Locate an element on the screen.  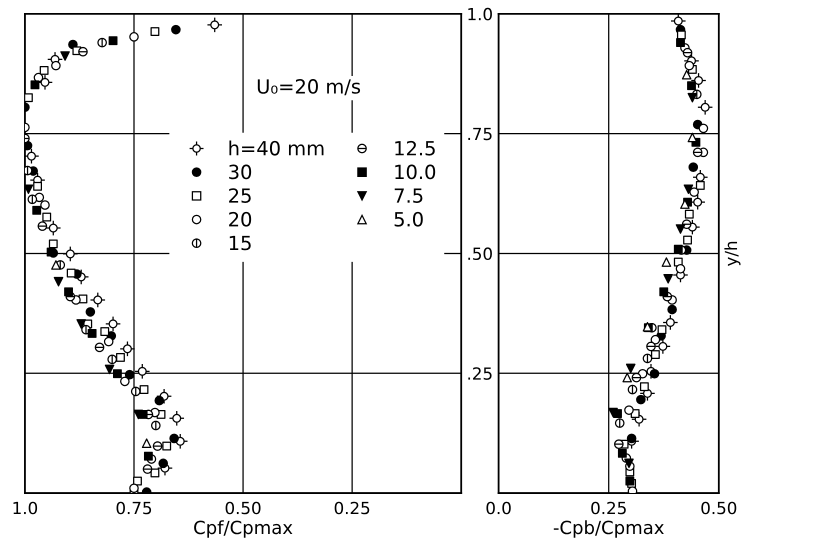
y-tick-label: .75 is located at coordinates (480, 134).